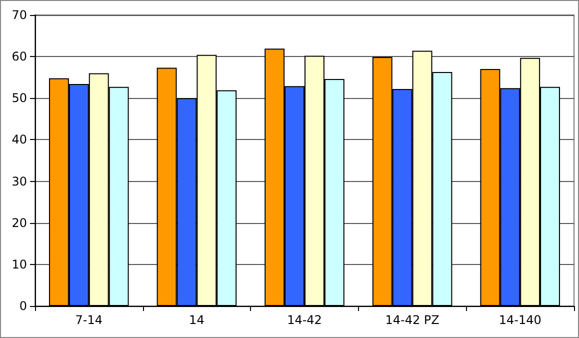  Describe the element at coordinates (196, 320) in the screenshot. I see `x-tick-label: 14` at that location.